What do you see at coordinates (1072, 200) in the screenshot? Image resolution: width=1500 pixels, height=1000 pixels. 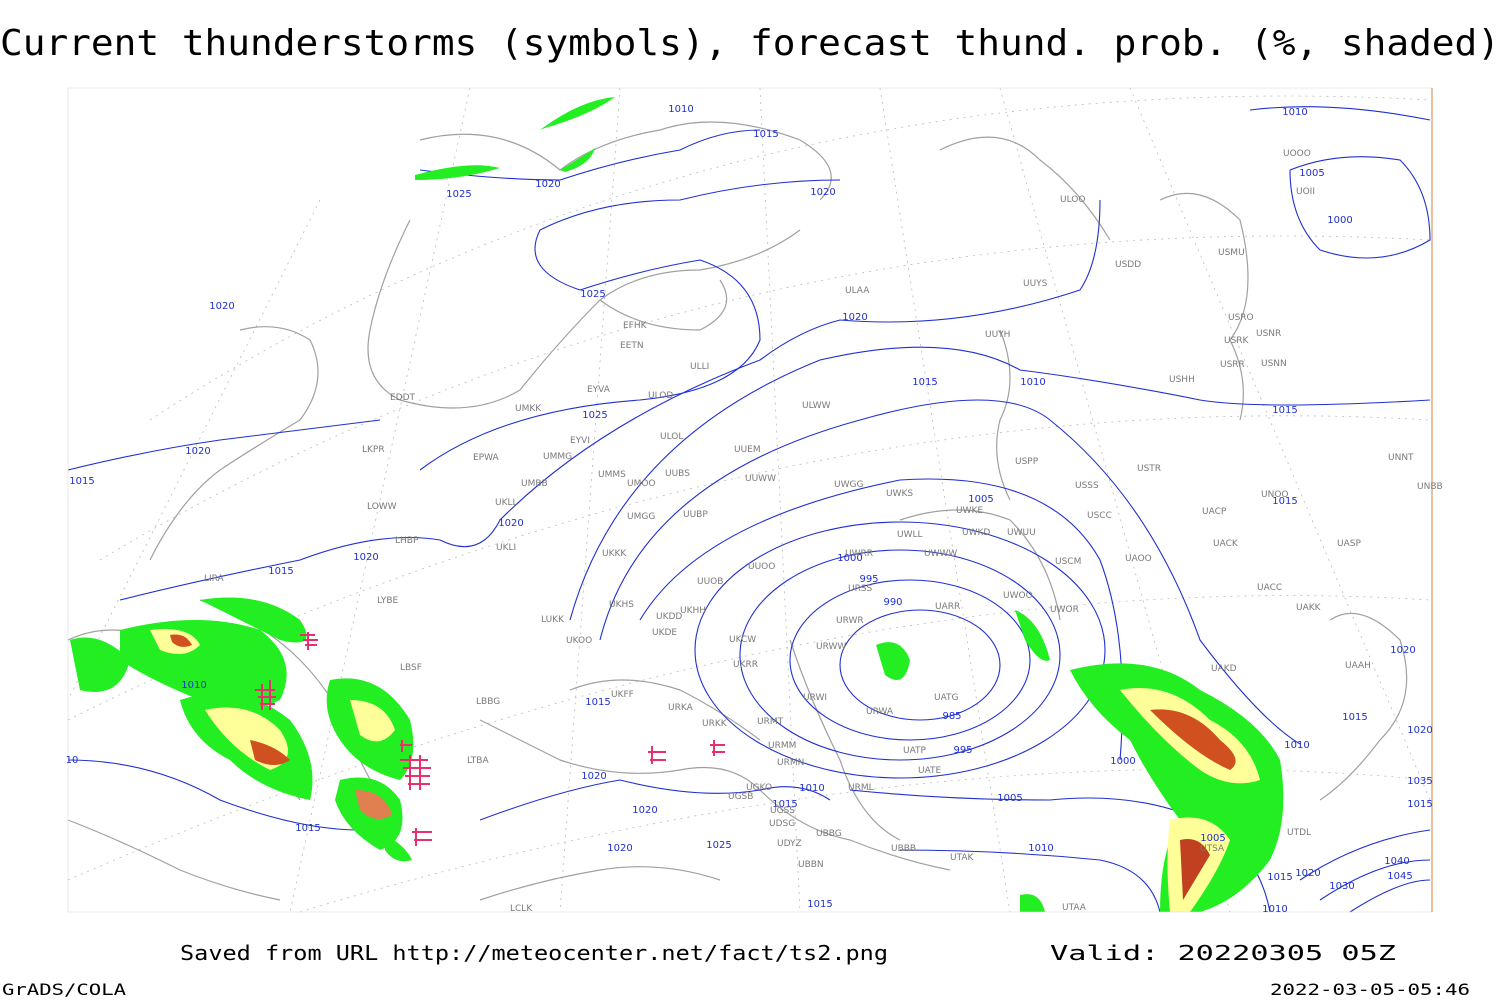 I see `station-label: ULOO` at bounding box center [1072, 200].